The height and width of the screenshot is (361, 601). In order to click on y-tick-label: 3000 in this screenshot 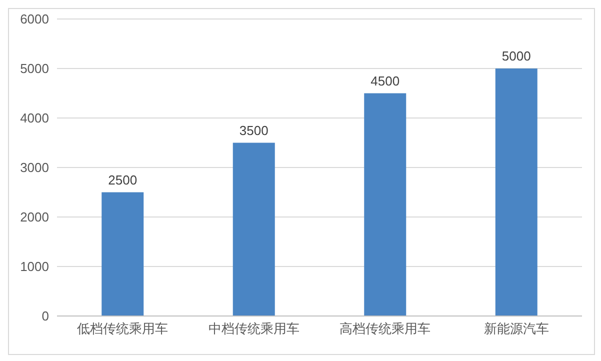, I will do `click(34, 168)`.